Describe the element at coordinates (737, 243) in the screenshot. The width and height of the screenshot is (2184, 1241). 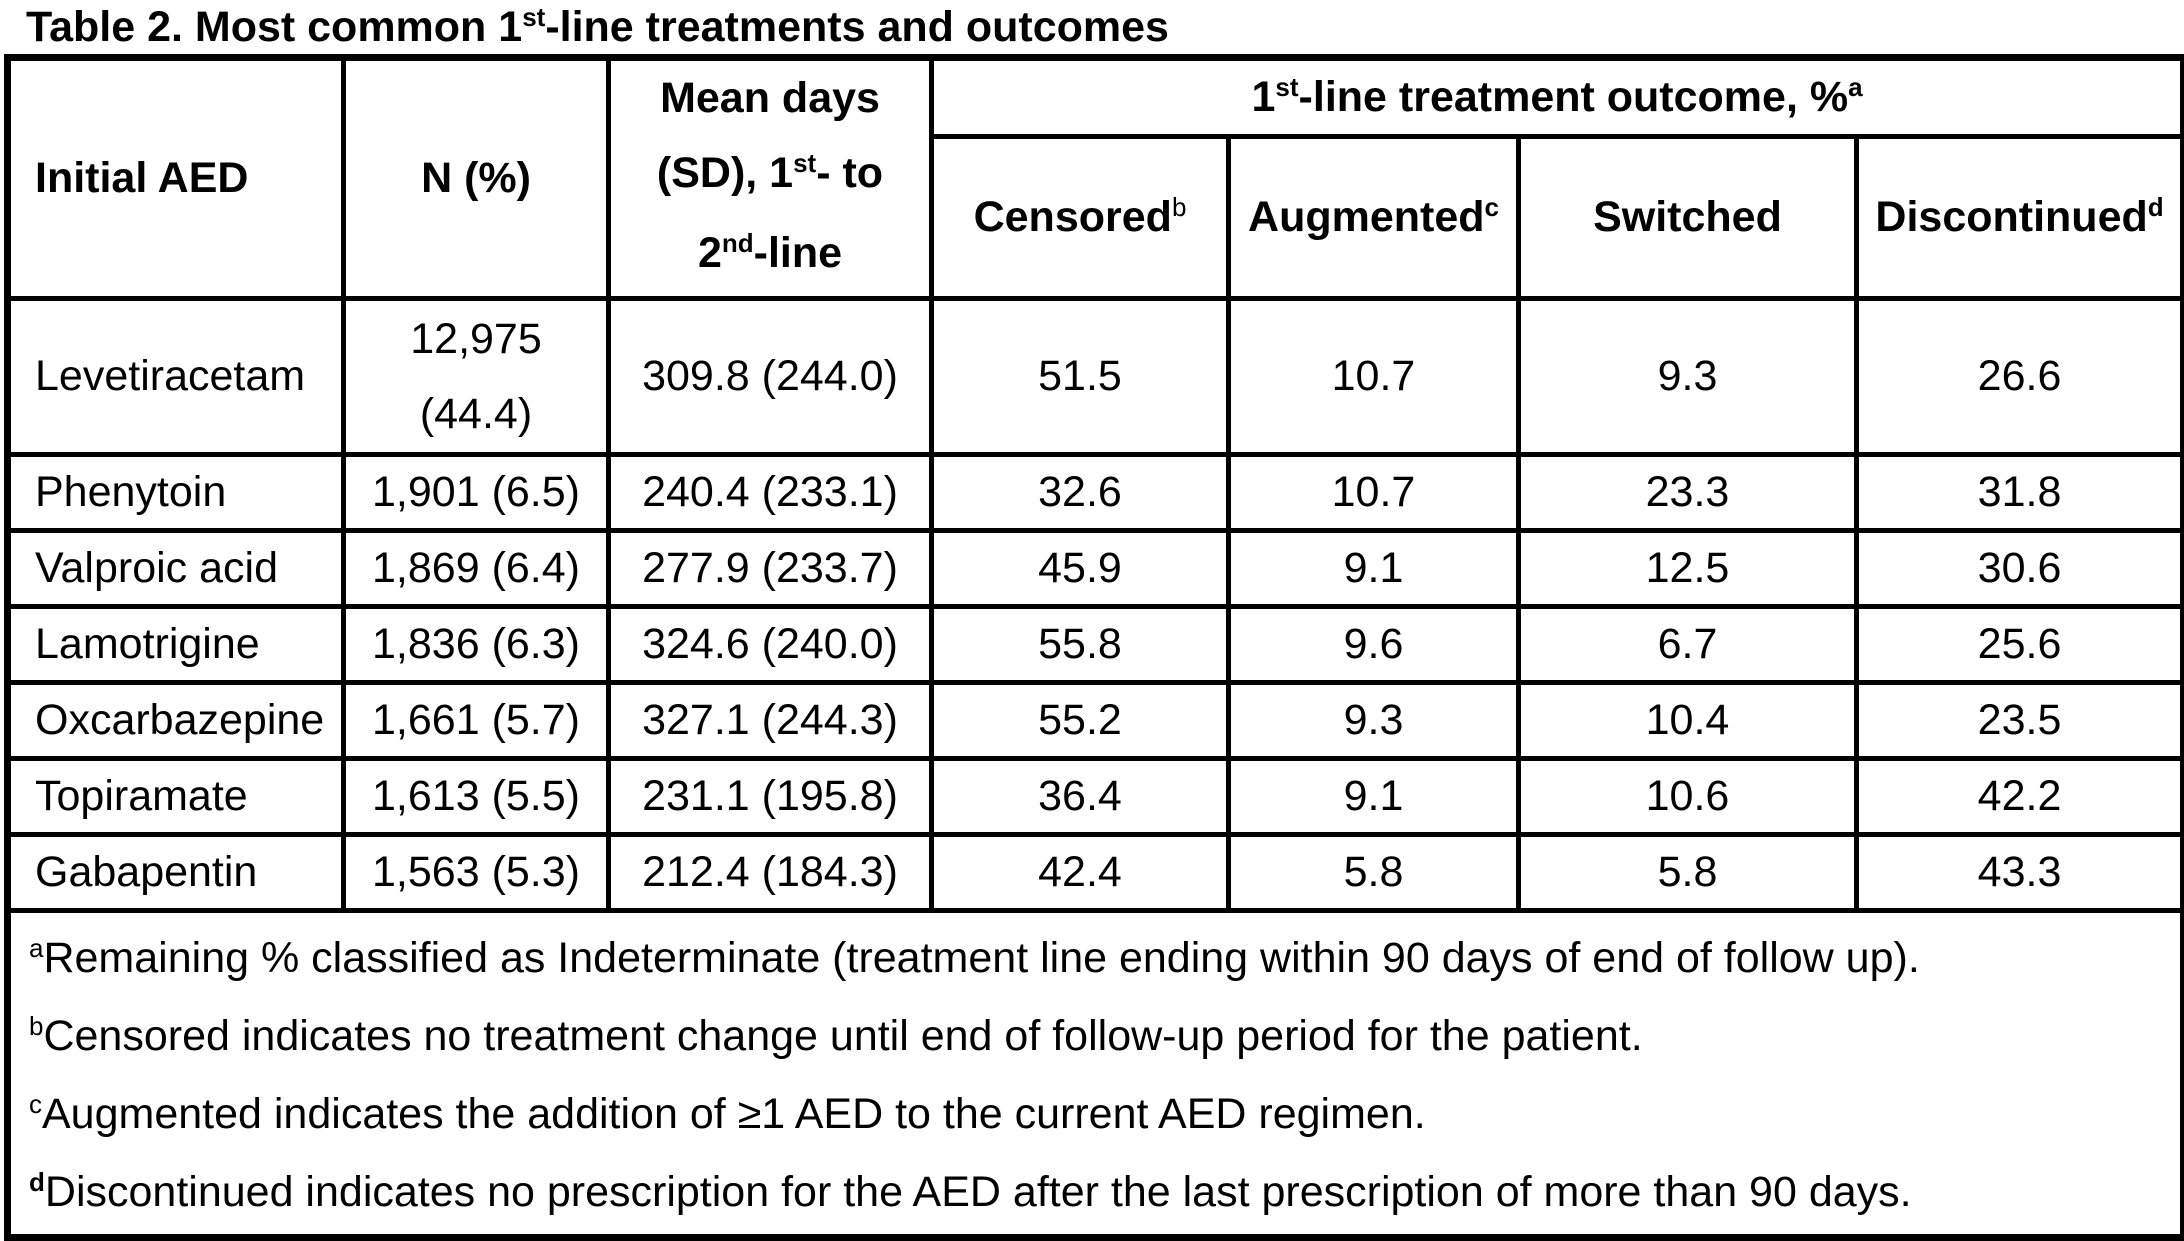
I see `mean-days-superscript: nd` at that location.